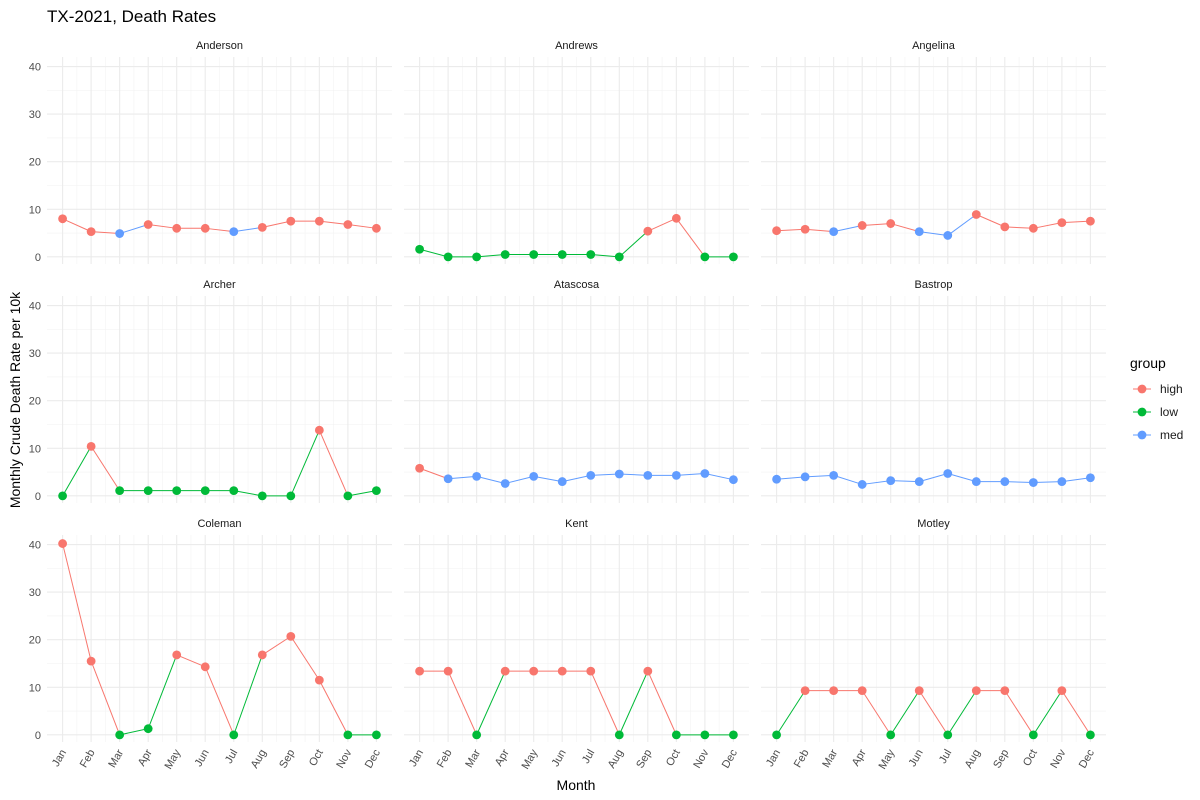 This screenshot has height=800, width=1200. What do you see at coordinates (219, 285) in the screenshot?
I see `panel-title: Archer` at bounding box center [219, 285].